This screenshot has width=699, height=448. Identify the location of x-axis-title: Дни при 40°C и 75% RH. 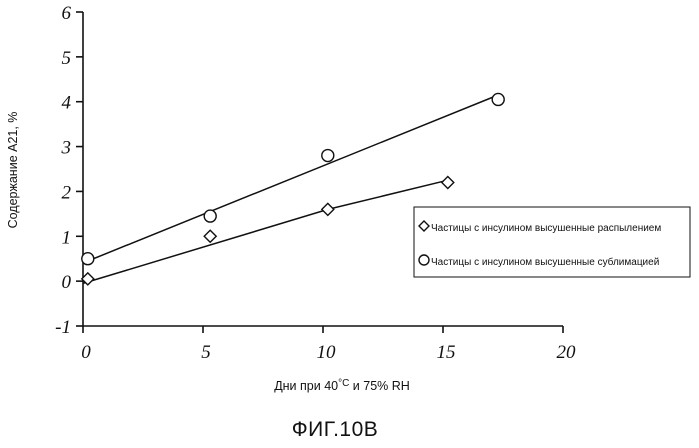
(342, 385).